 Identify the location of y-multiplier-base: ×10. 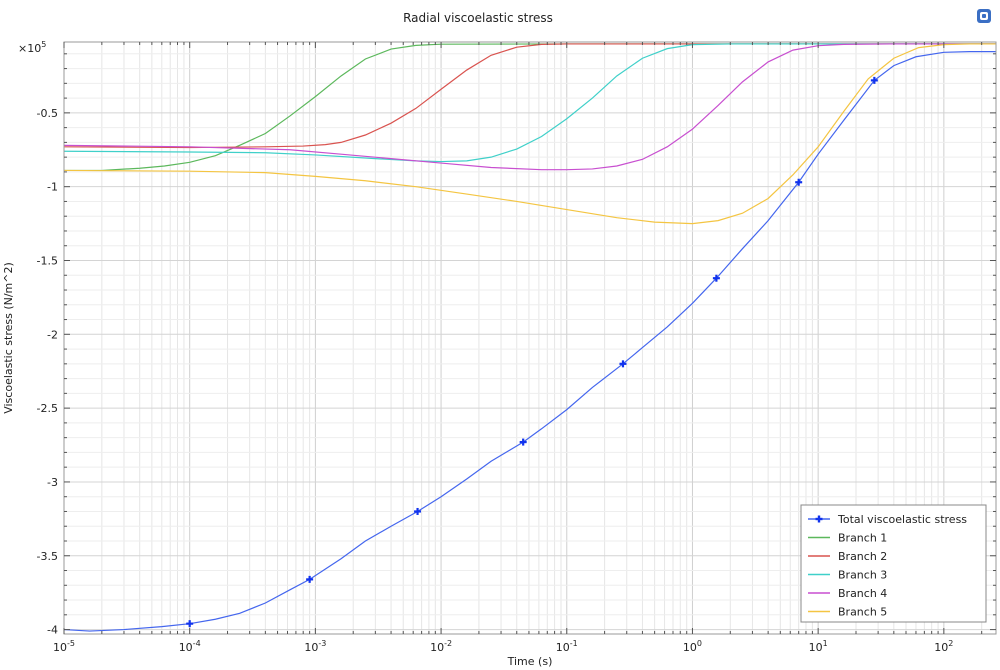
(29, 48).